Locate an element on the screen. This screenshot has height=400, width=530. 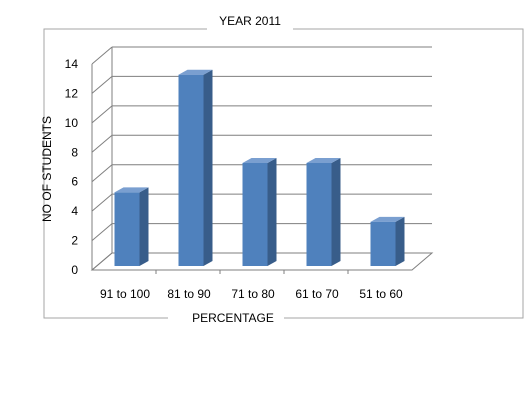
x-tick-label: 51 to 60 is located at coordinates (381, 294).